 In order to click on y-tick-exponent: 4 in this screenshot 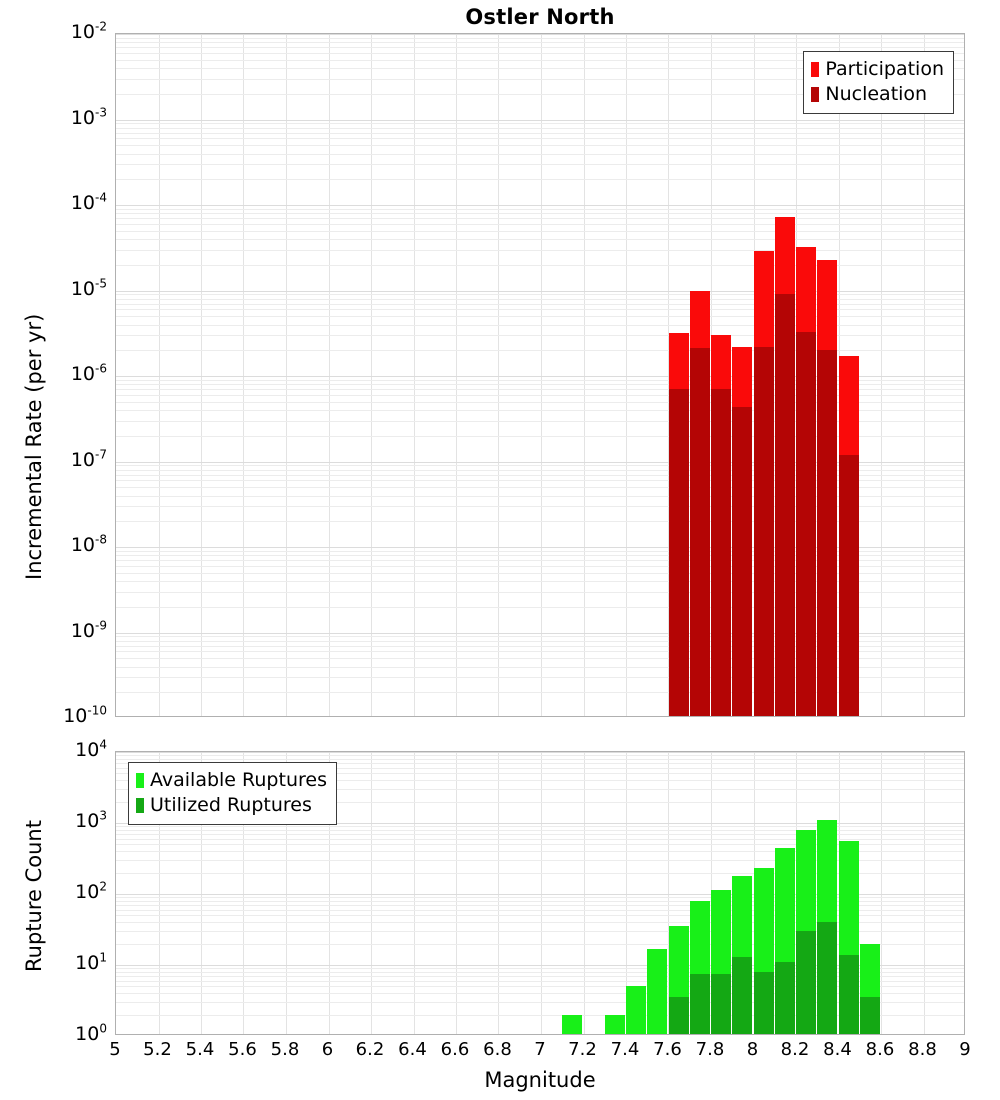, I will do `click(103, 744)`.